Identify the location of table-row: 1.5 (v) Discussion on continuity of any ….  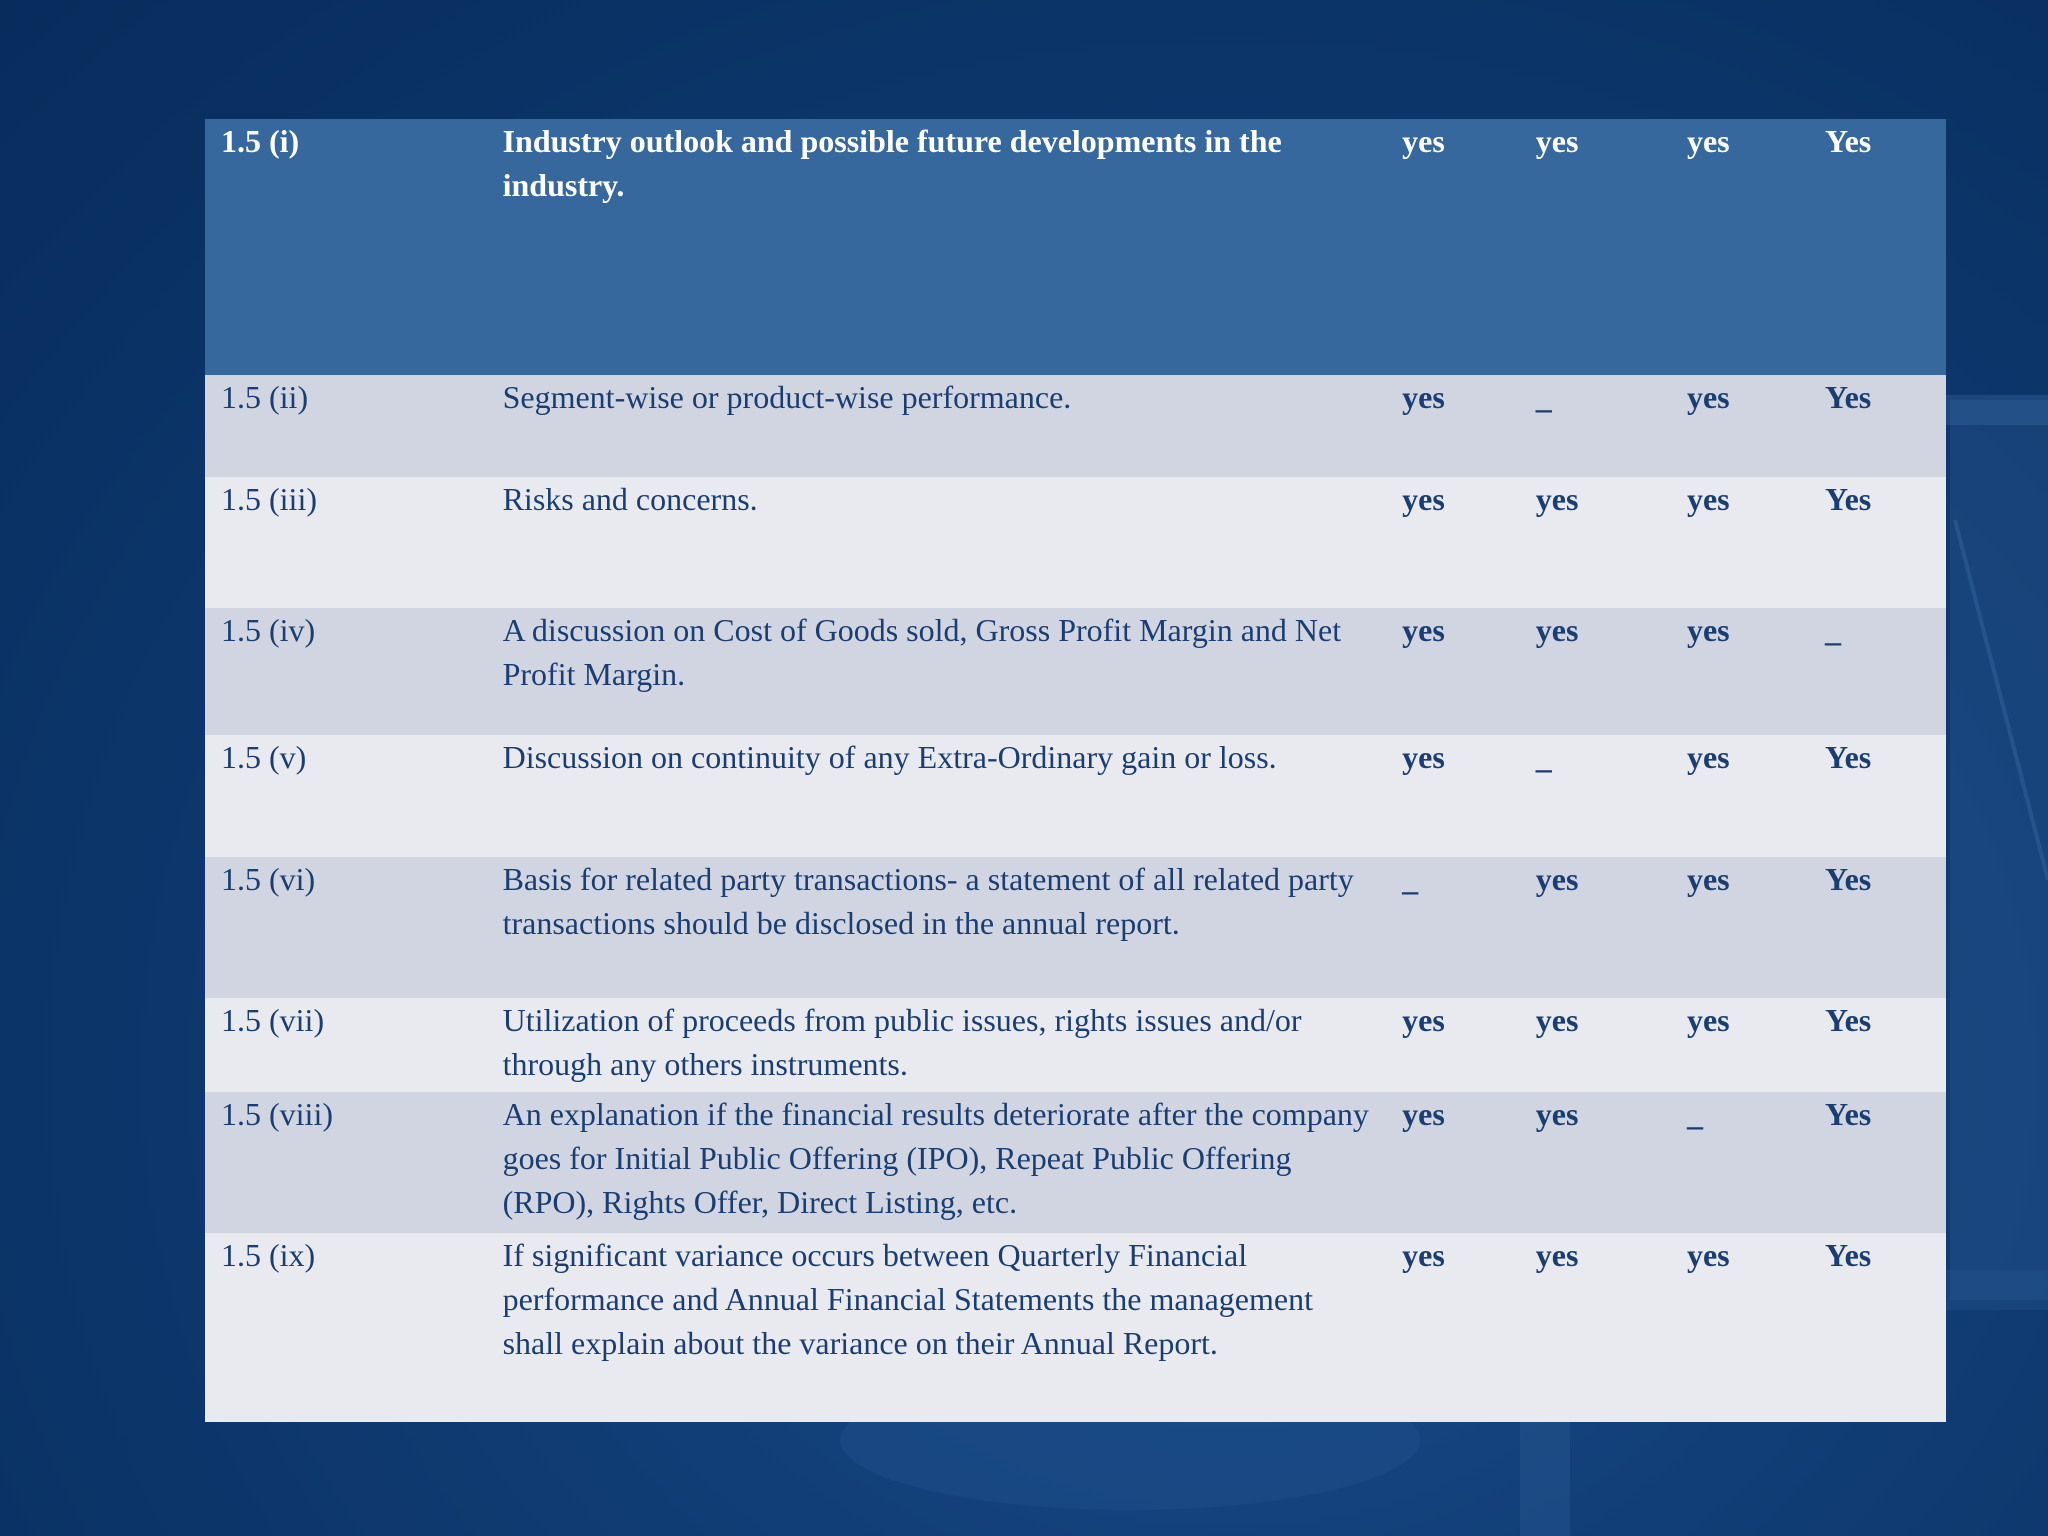
(1075, 796).